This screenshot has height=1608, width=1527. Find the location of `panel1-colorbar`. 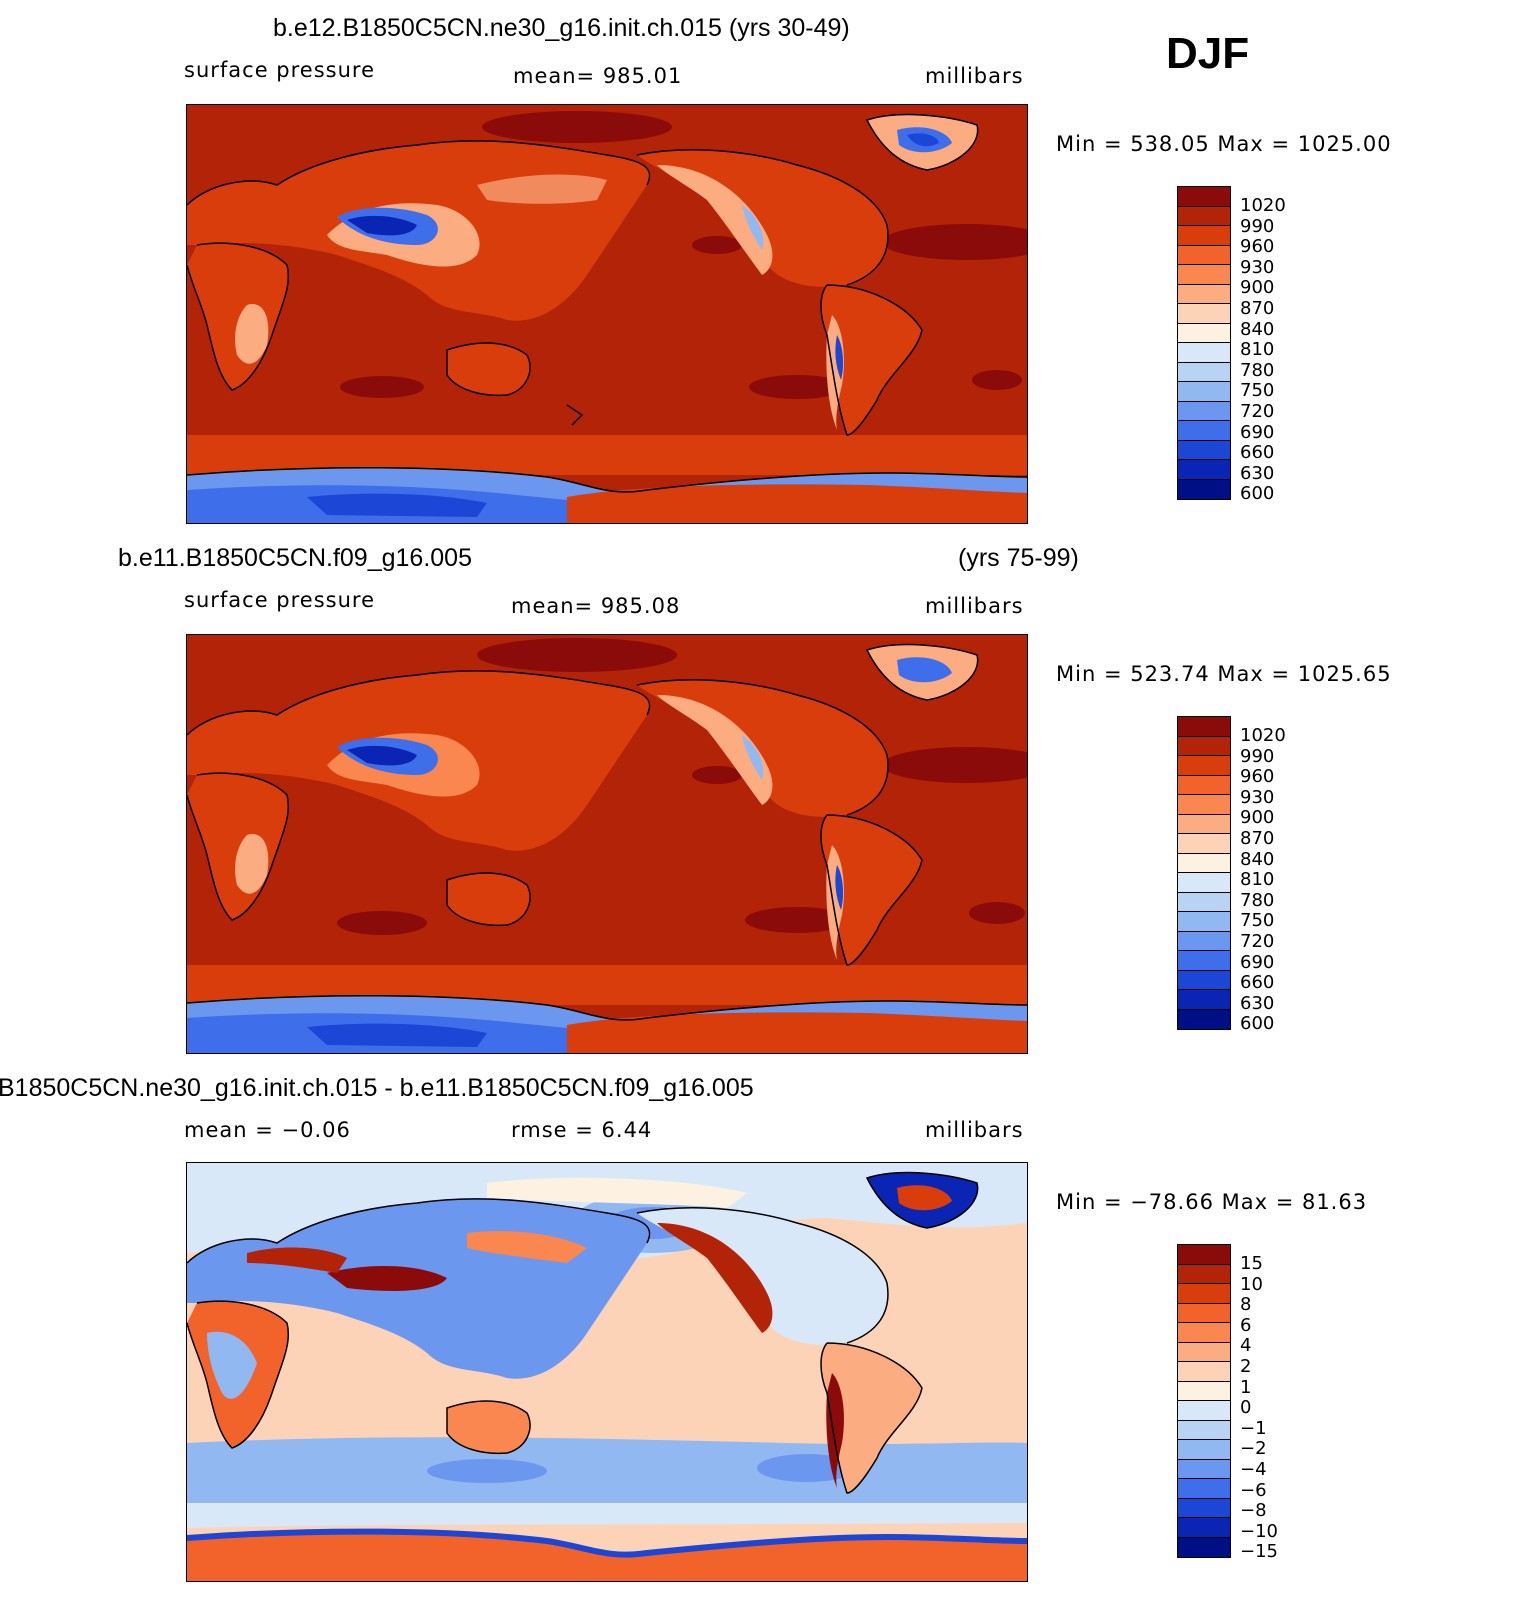

panel1-colorbar is located at coordinates (1204, 343).